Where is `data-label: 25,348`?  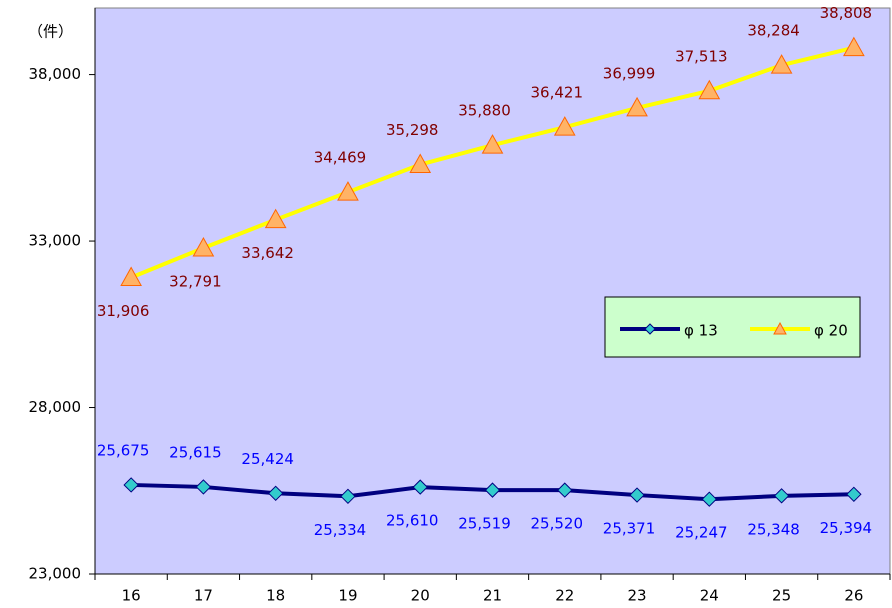
data-label: 25,348 is located at coordinates (773, 529).